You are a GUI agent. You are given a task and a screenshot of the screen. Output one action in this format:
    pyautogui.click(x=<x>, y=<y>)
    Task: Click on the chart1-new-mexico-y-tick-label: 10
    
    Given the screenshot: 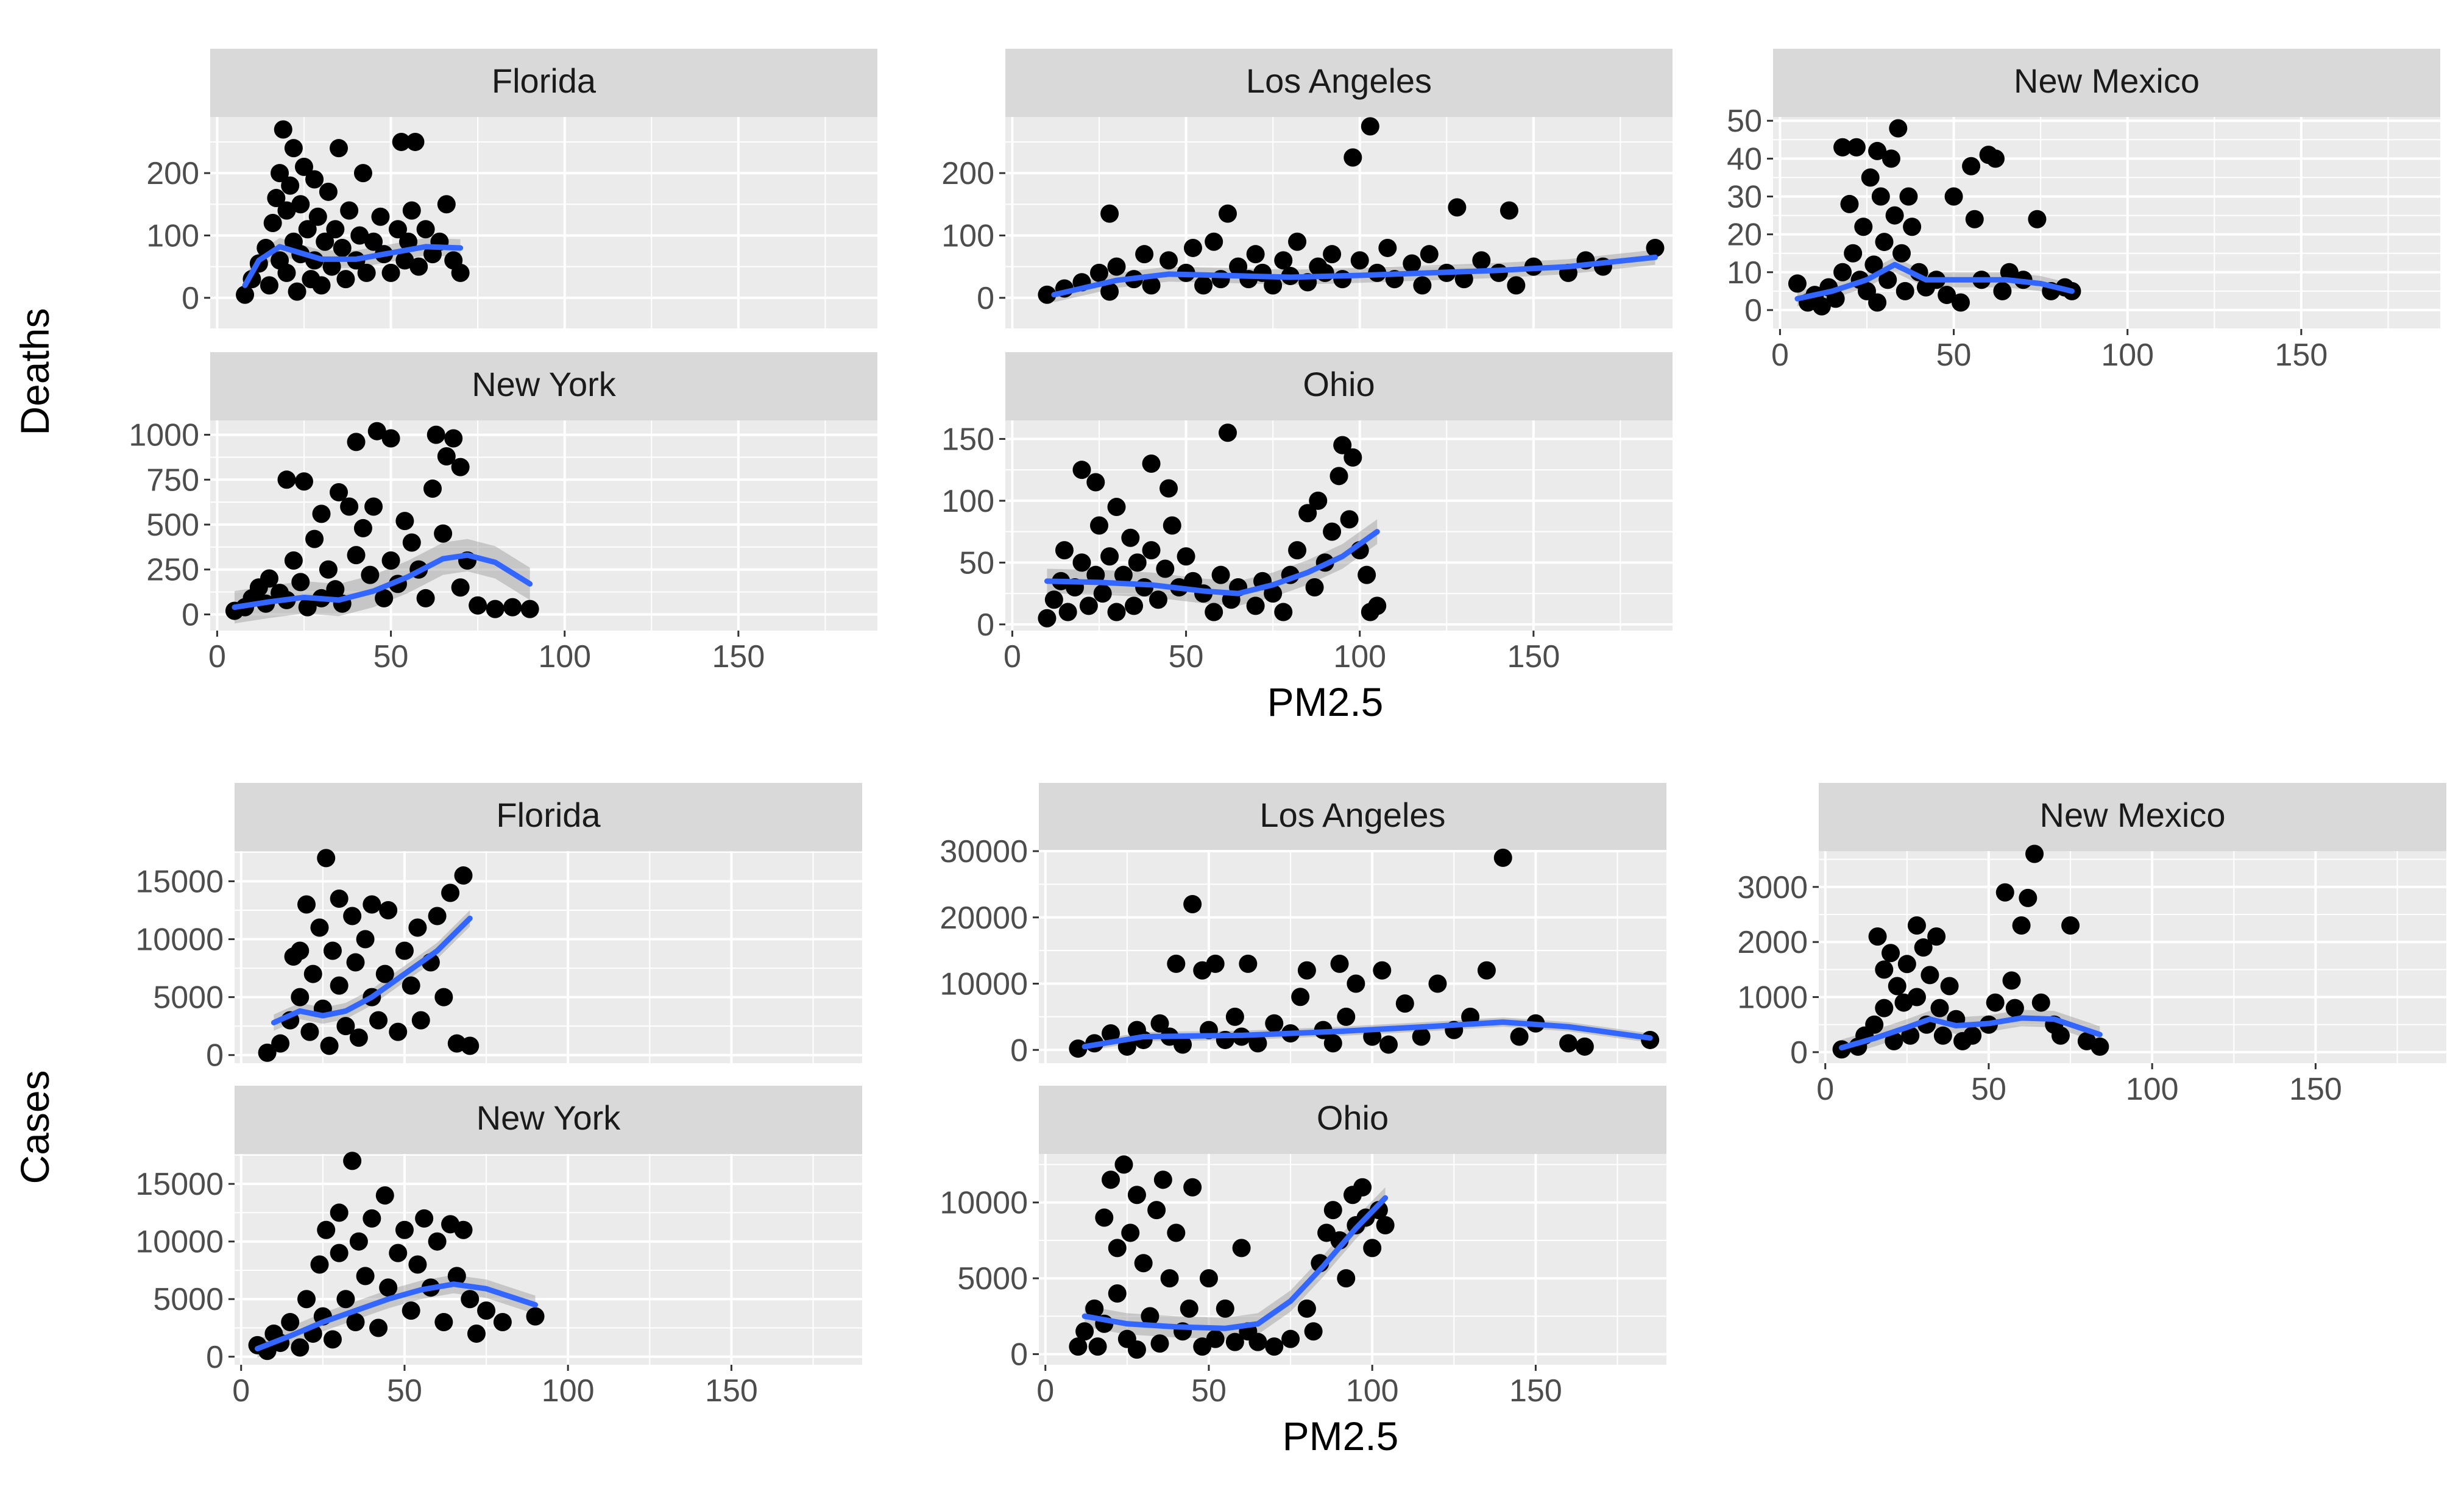 What is the action you would take?
    pyautogui.click(x=1744, y=273)
    